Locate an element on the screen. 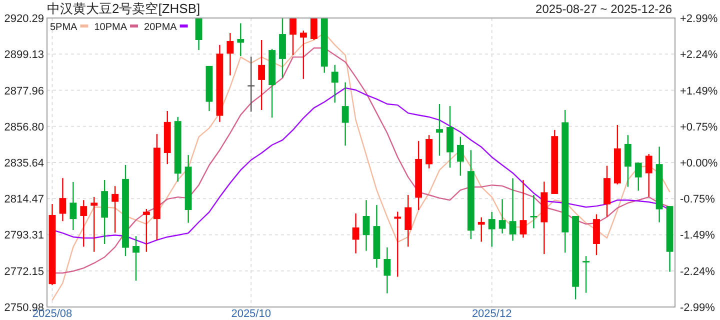  y-tick-label: 2856.80 is located at coordinates (24, 127).